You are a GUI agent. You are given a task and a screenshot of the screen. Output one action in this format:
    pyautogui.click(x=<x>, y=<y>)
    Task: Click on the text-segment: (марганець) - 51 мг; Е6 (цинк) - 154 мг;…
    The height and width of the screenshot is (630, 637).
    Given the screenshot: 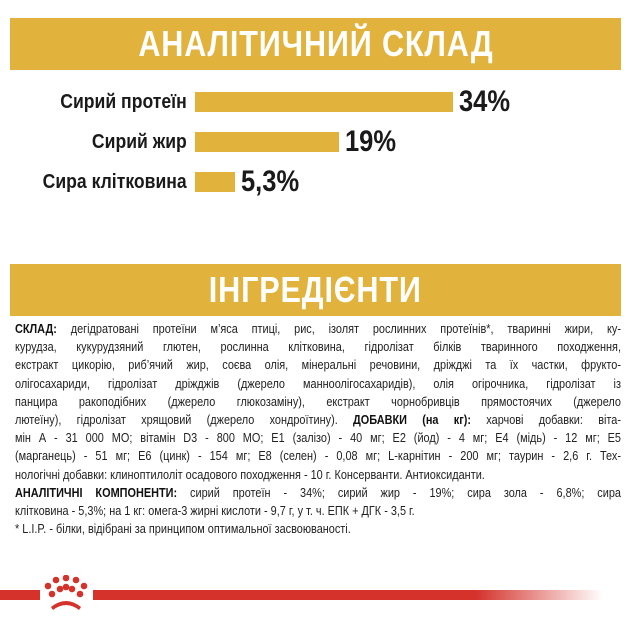 What is the action you would take?
    pyautogui.click(x=318, y=456)
    